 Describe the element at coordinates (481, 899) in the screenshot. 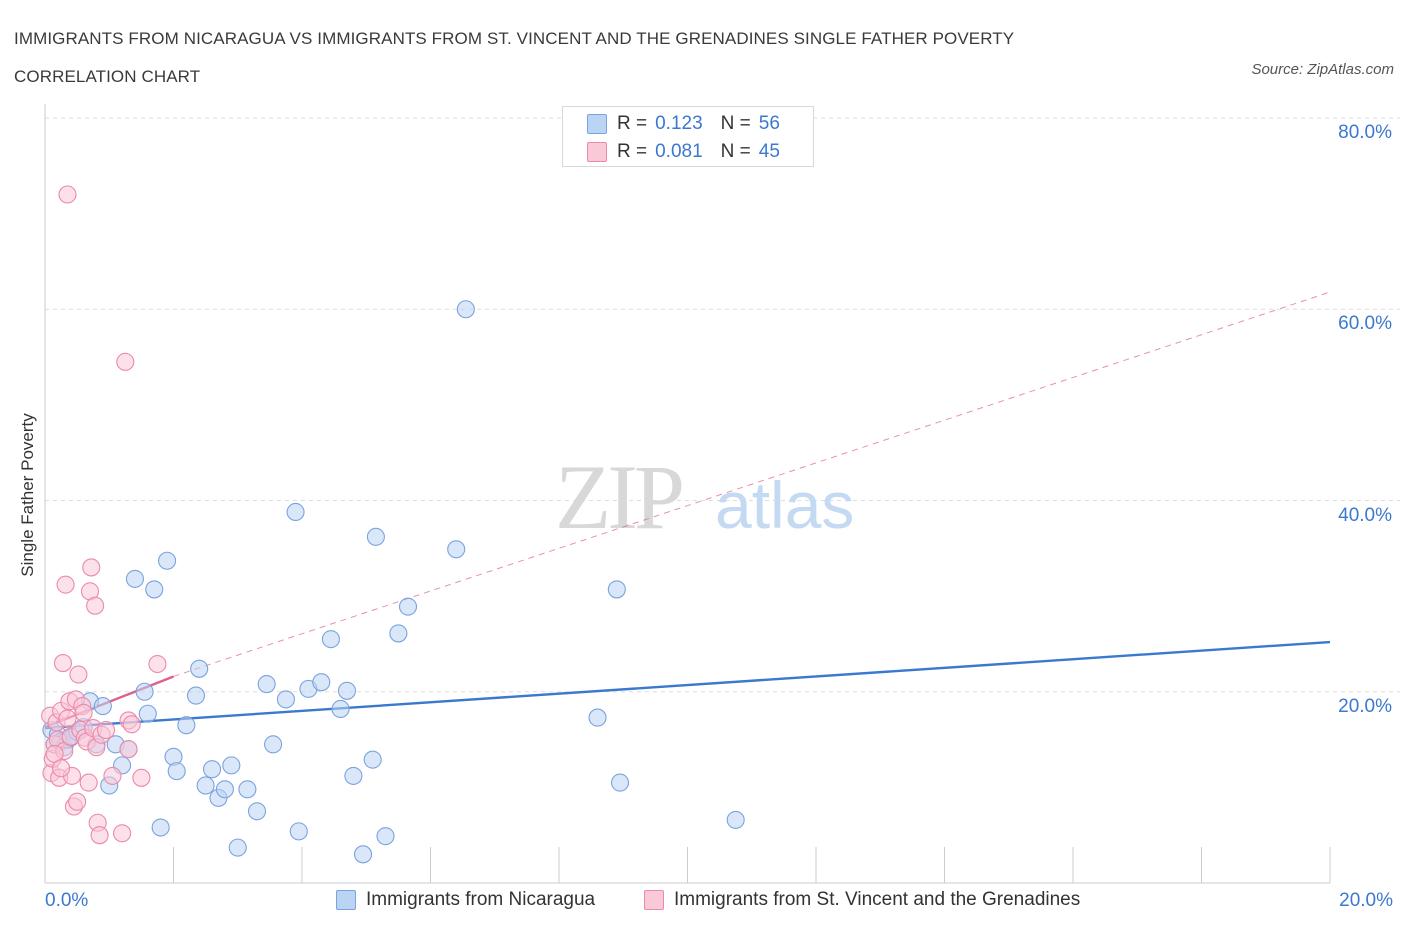

I see `legend-label: Immigrants from Nicaragua` at that location.